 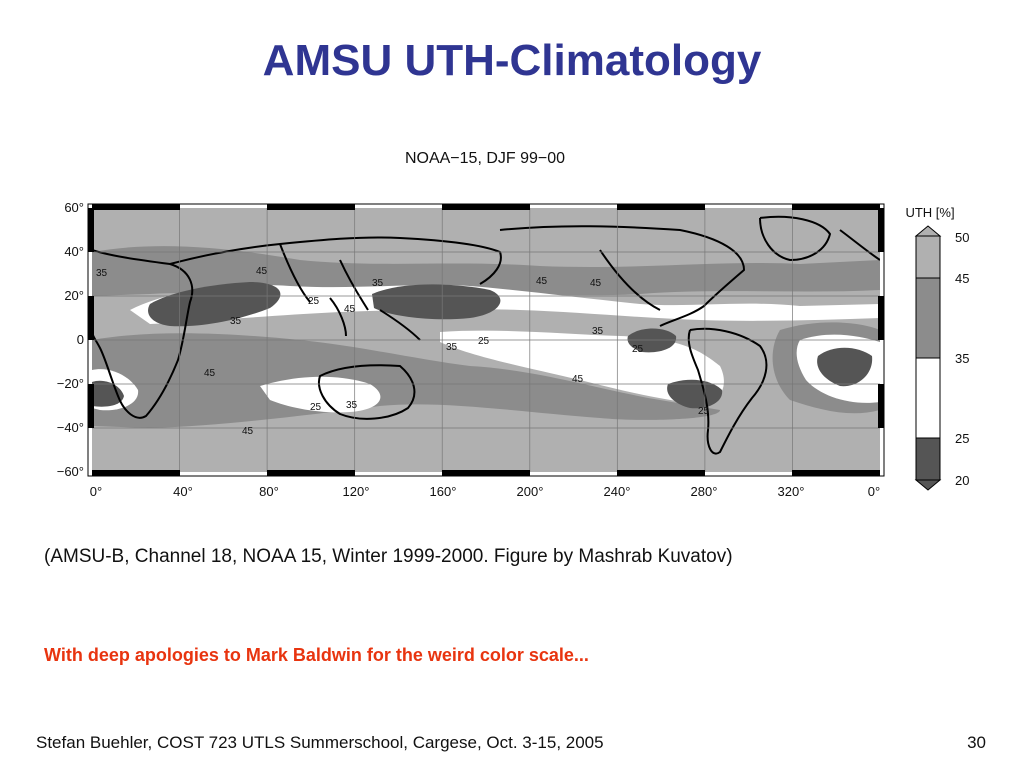 What do you see at coordinates (976, 742) in the screenshot?
I see `page-number: 30` at bounding box center [976, 742].